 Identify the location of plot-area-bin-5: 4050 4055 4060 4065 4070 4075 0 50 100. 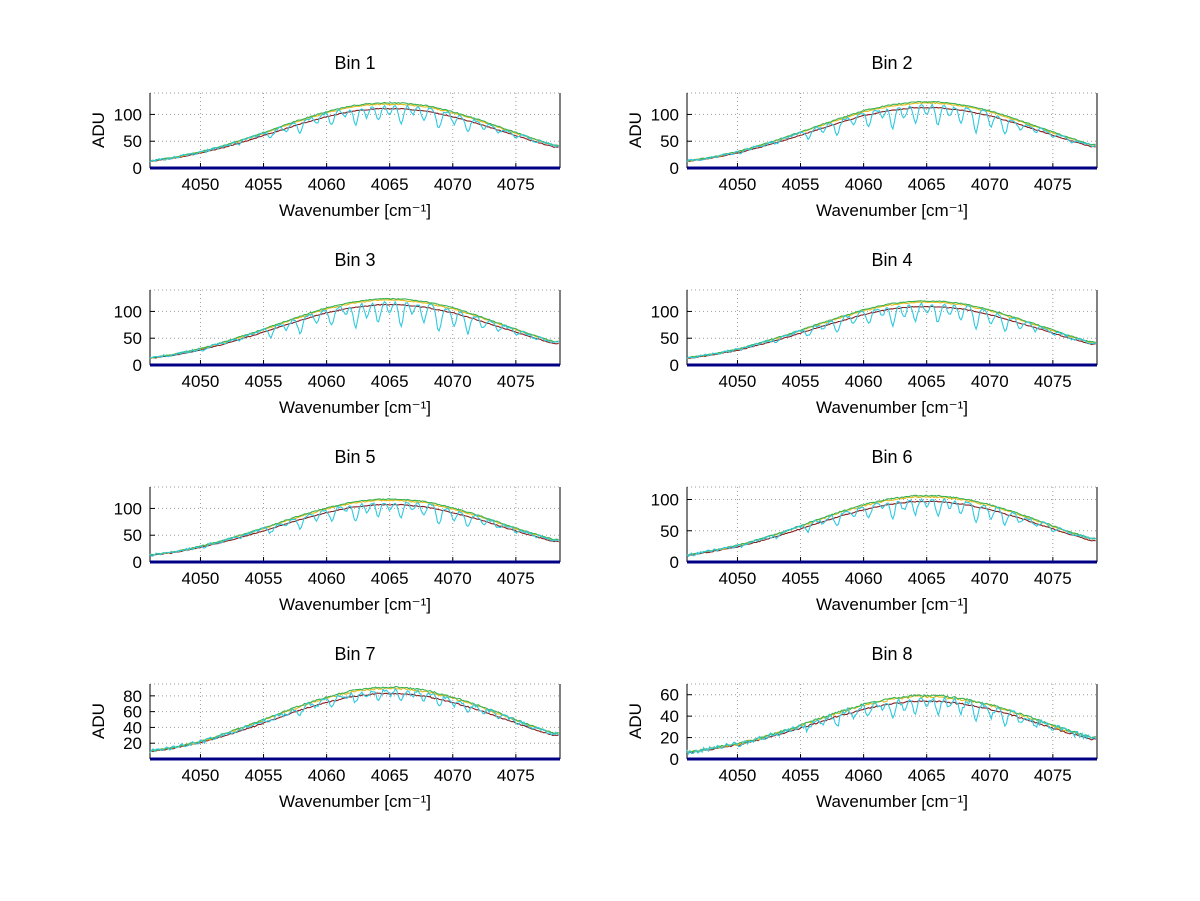
(337, 537).